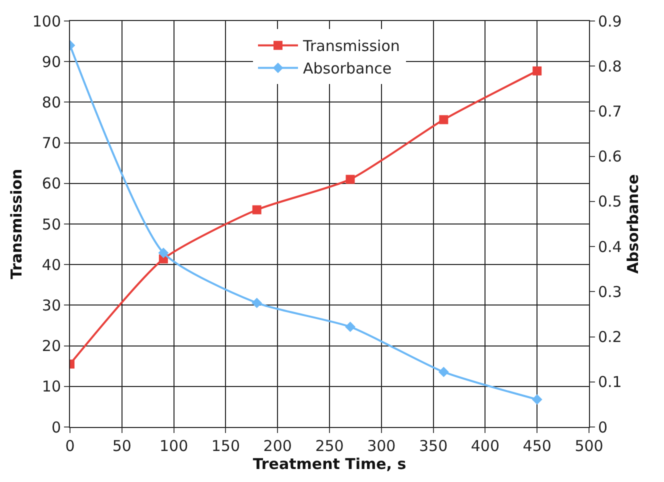 This screenshot has height=482, width=664. I want to click on y2-tick-label: 0.6, so click(610, 157).